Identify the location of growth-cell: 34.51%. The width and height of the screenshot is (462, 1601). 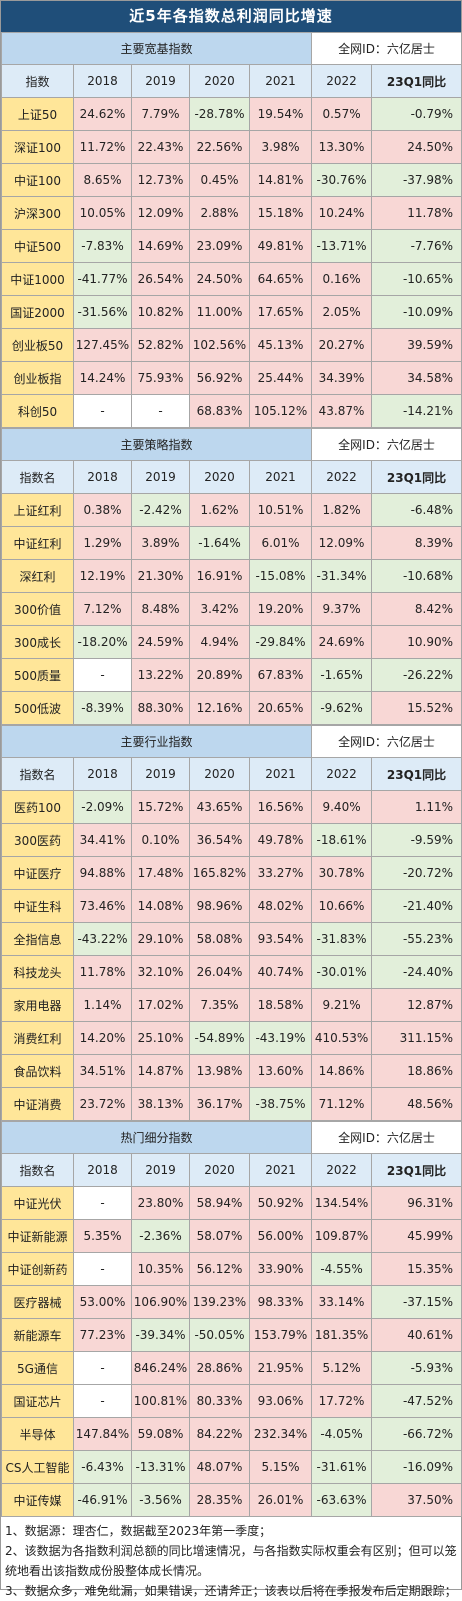
(102, 1071).